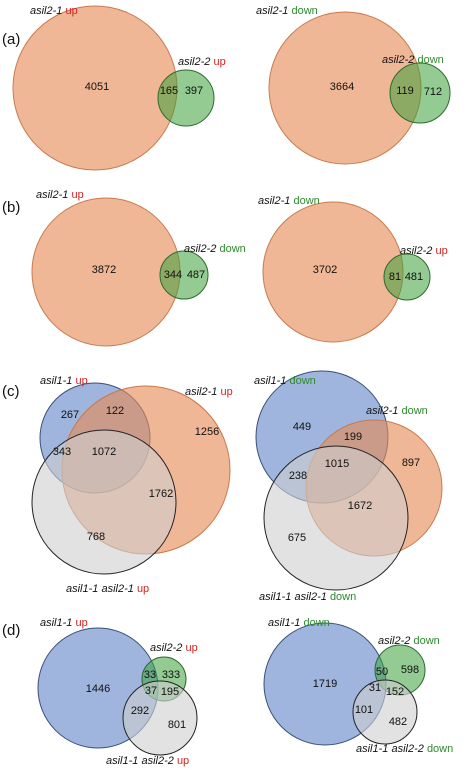 This screenshot has width=474, height=770. I want to click on count-orange-grey: 1762, so click(161, 494).